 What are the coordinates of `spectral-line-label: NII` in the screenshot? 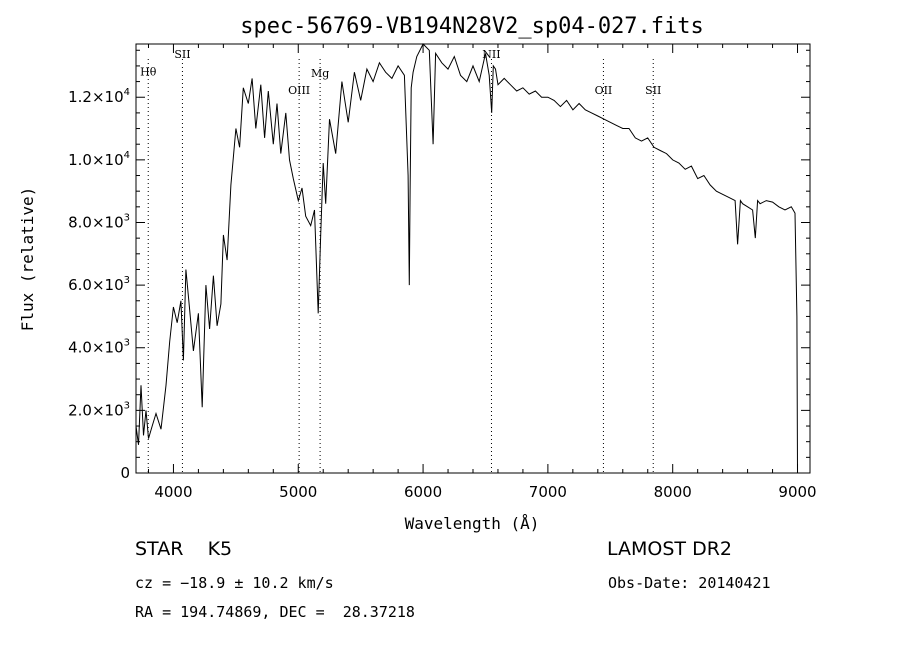 It's located at (491, 54).